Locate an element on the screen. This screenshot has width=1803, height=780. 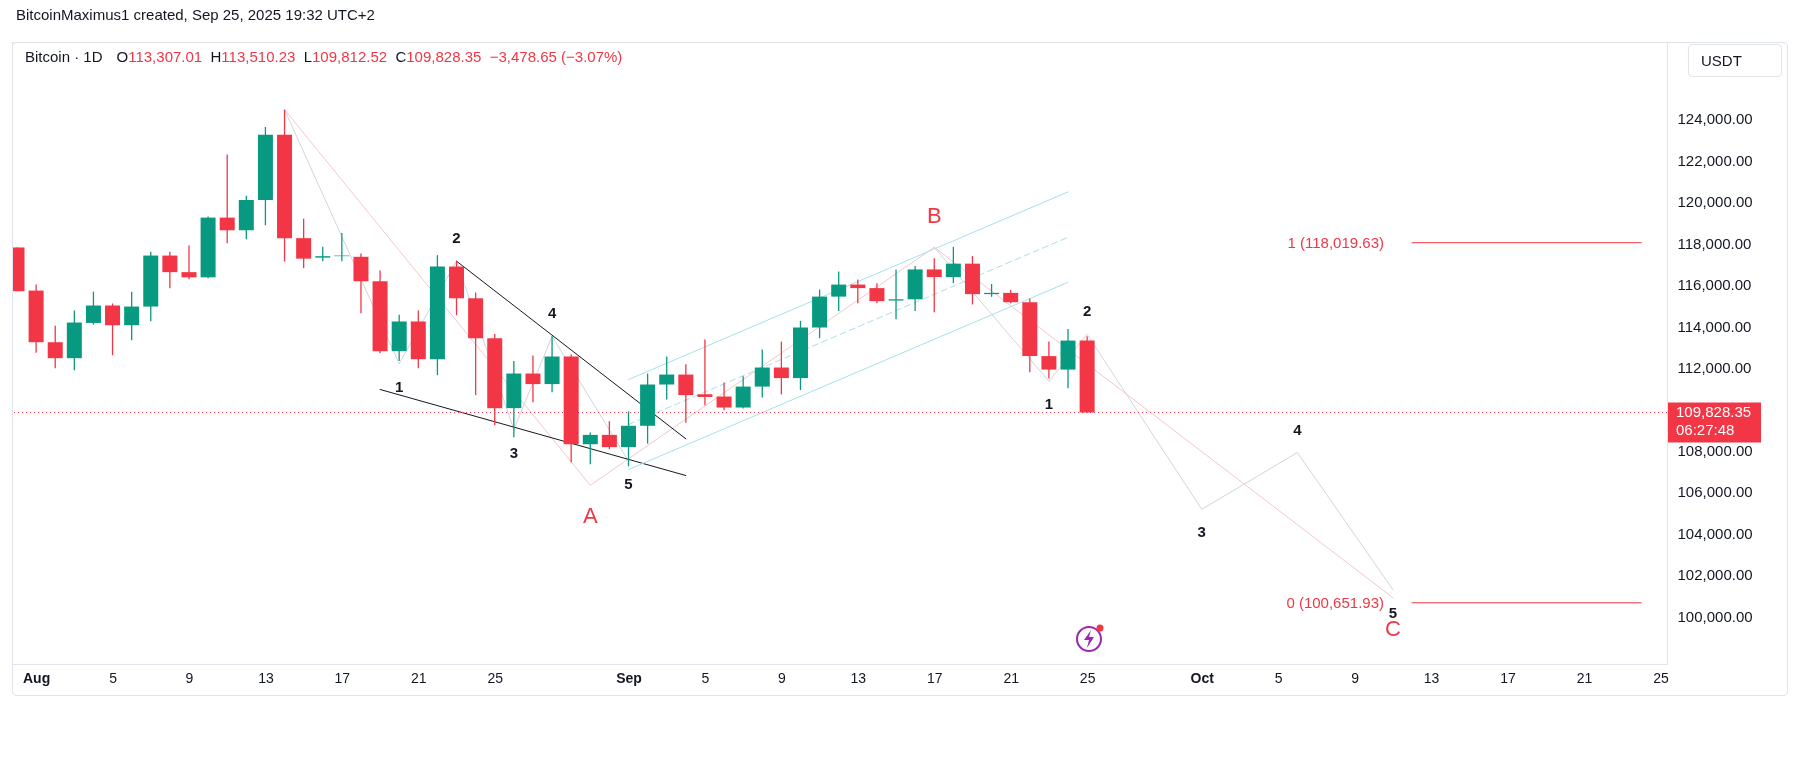
x-tick-label: Sep is located at coordinates (629, 677).